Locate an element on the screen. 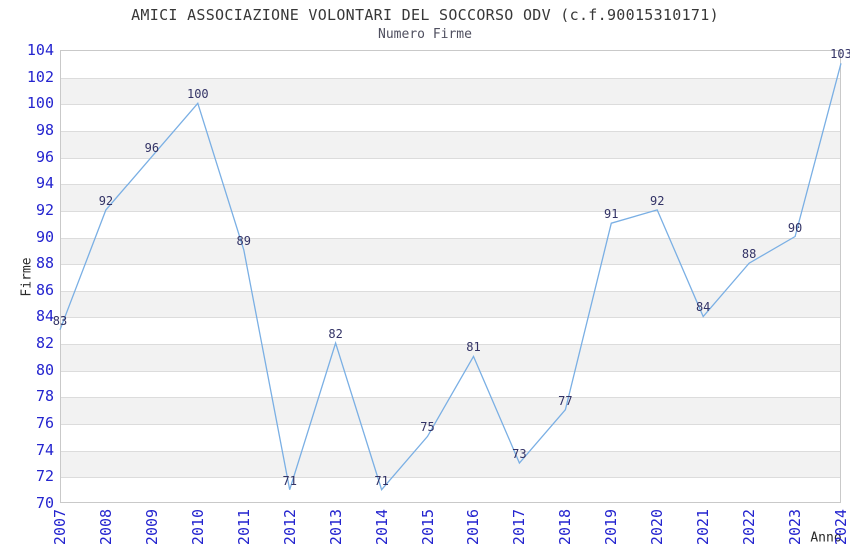  data-label: 96 is located at coordinates (152, 147).